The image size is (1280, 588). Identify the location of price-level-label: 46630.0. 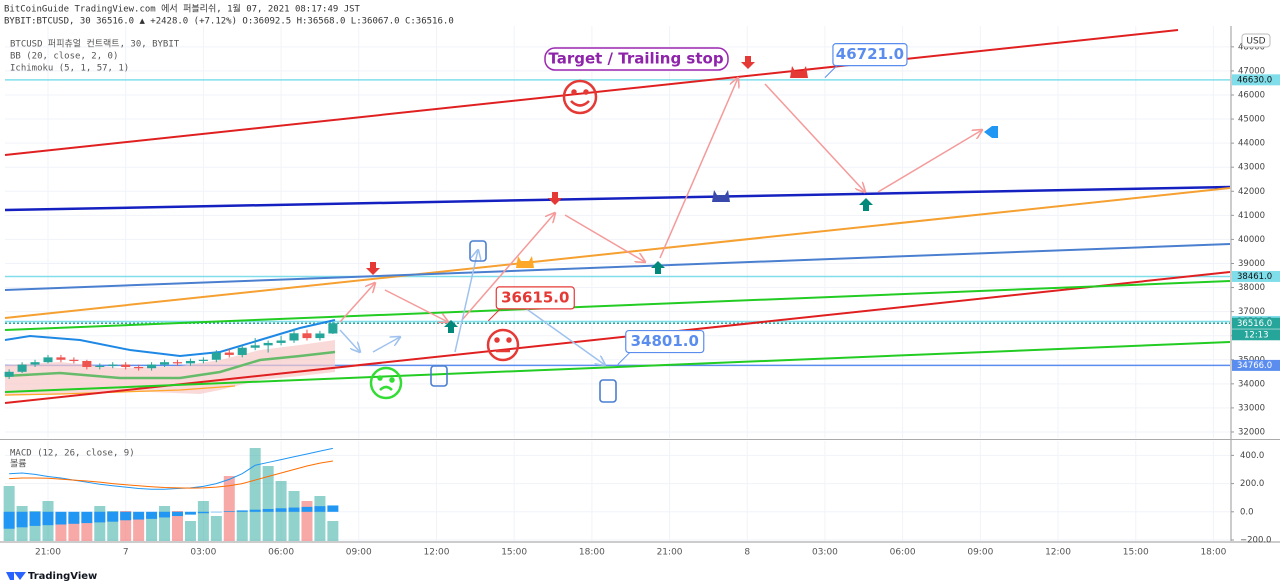
(1254, 80).